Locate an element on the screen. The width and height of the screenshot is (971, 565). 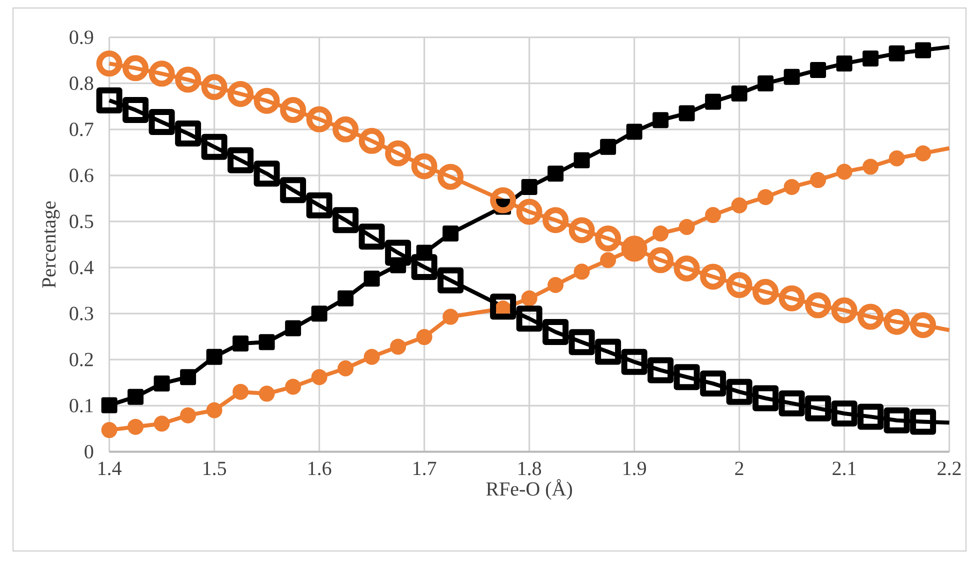
x-tick-label: 2.1 is located at coordinates (844, 469).